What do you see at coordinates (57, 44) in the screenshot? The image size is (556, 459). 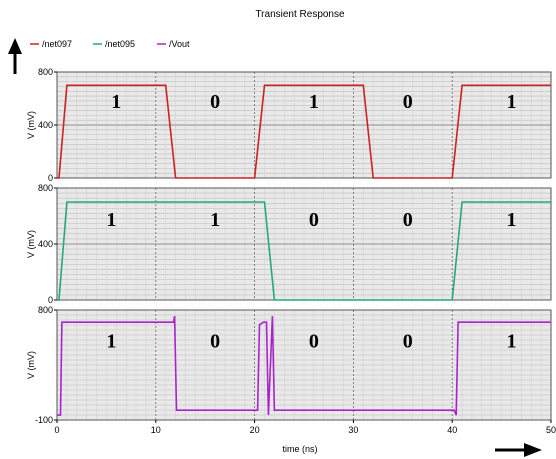 I see `legend-label: /net097` at bounding box center [57, 44].